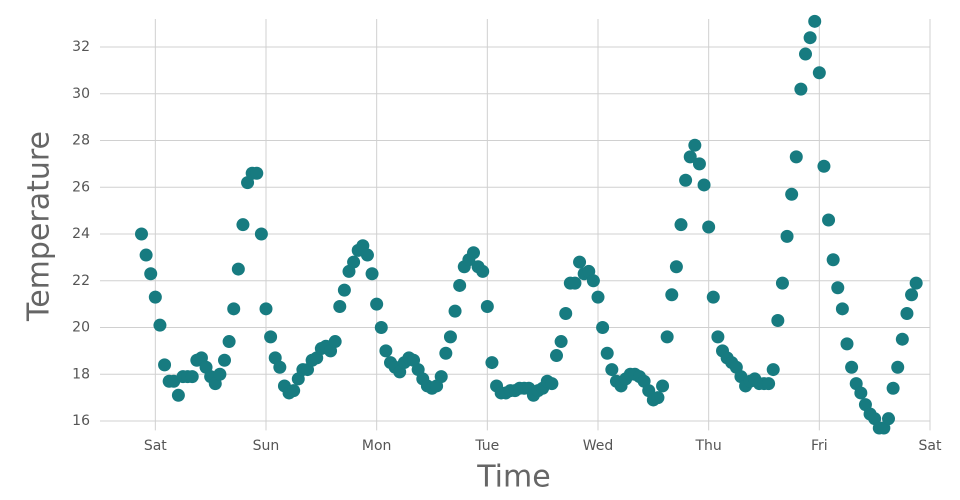 The height and width of the screenshot is (500, 960). What do you see at coordinates (39, 226) in the screenshot?
I see `y-axis-title: Temperature` at bounding box center [39, 226].